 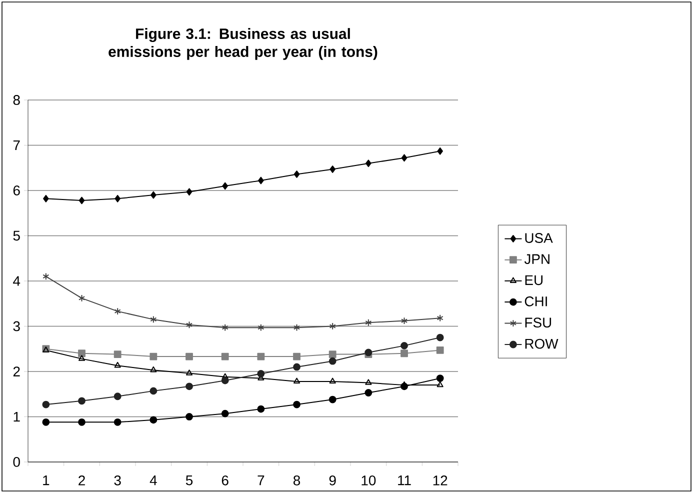 What do you see at coordinates (440, 480) in the screenshot?
I see `x-tick-label: 12` at bounding box center [440, 480].